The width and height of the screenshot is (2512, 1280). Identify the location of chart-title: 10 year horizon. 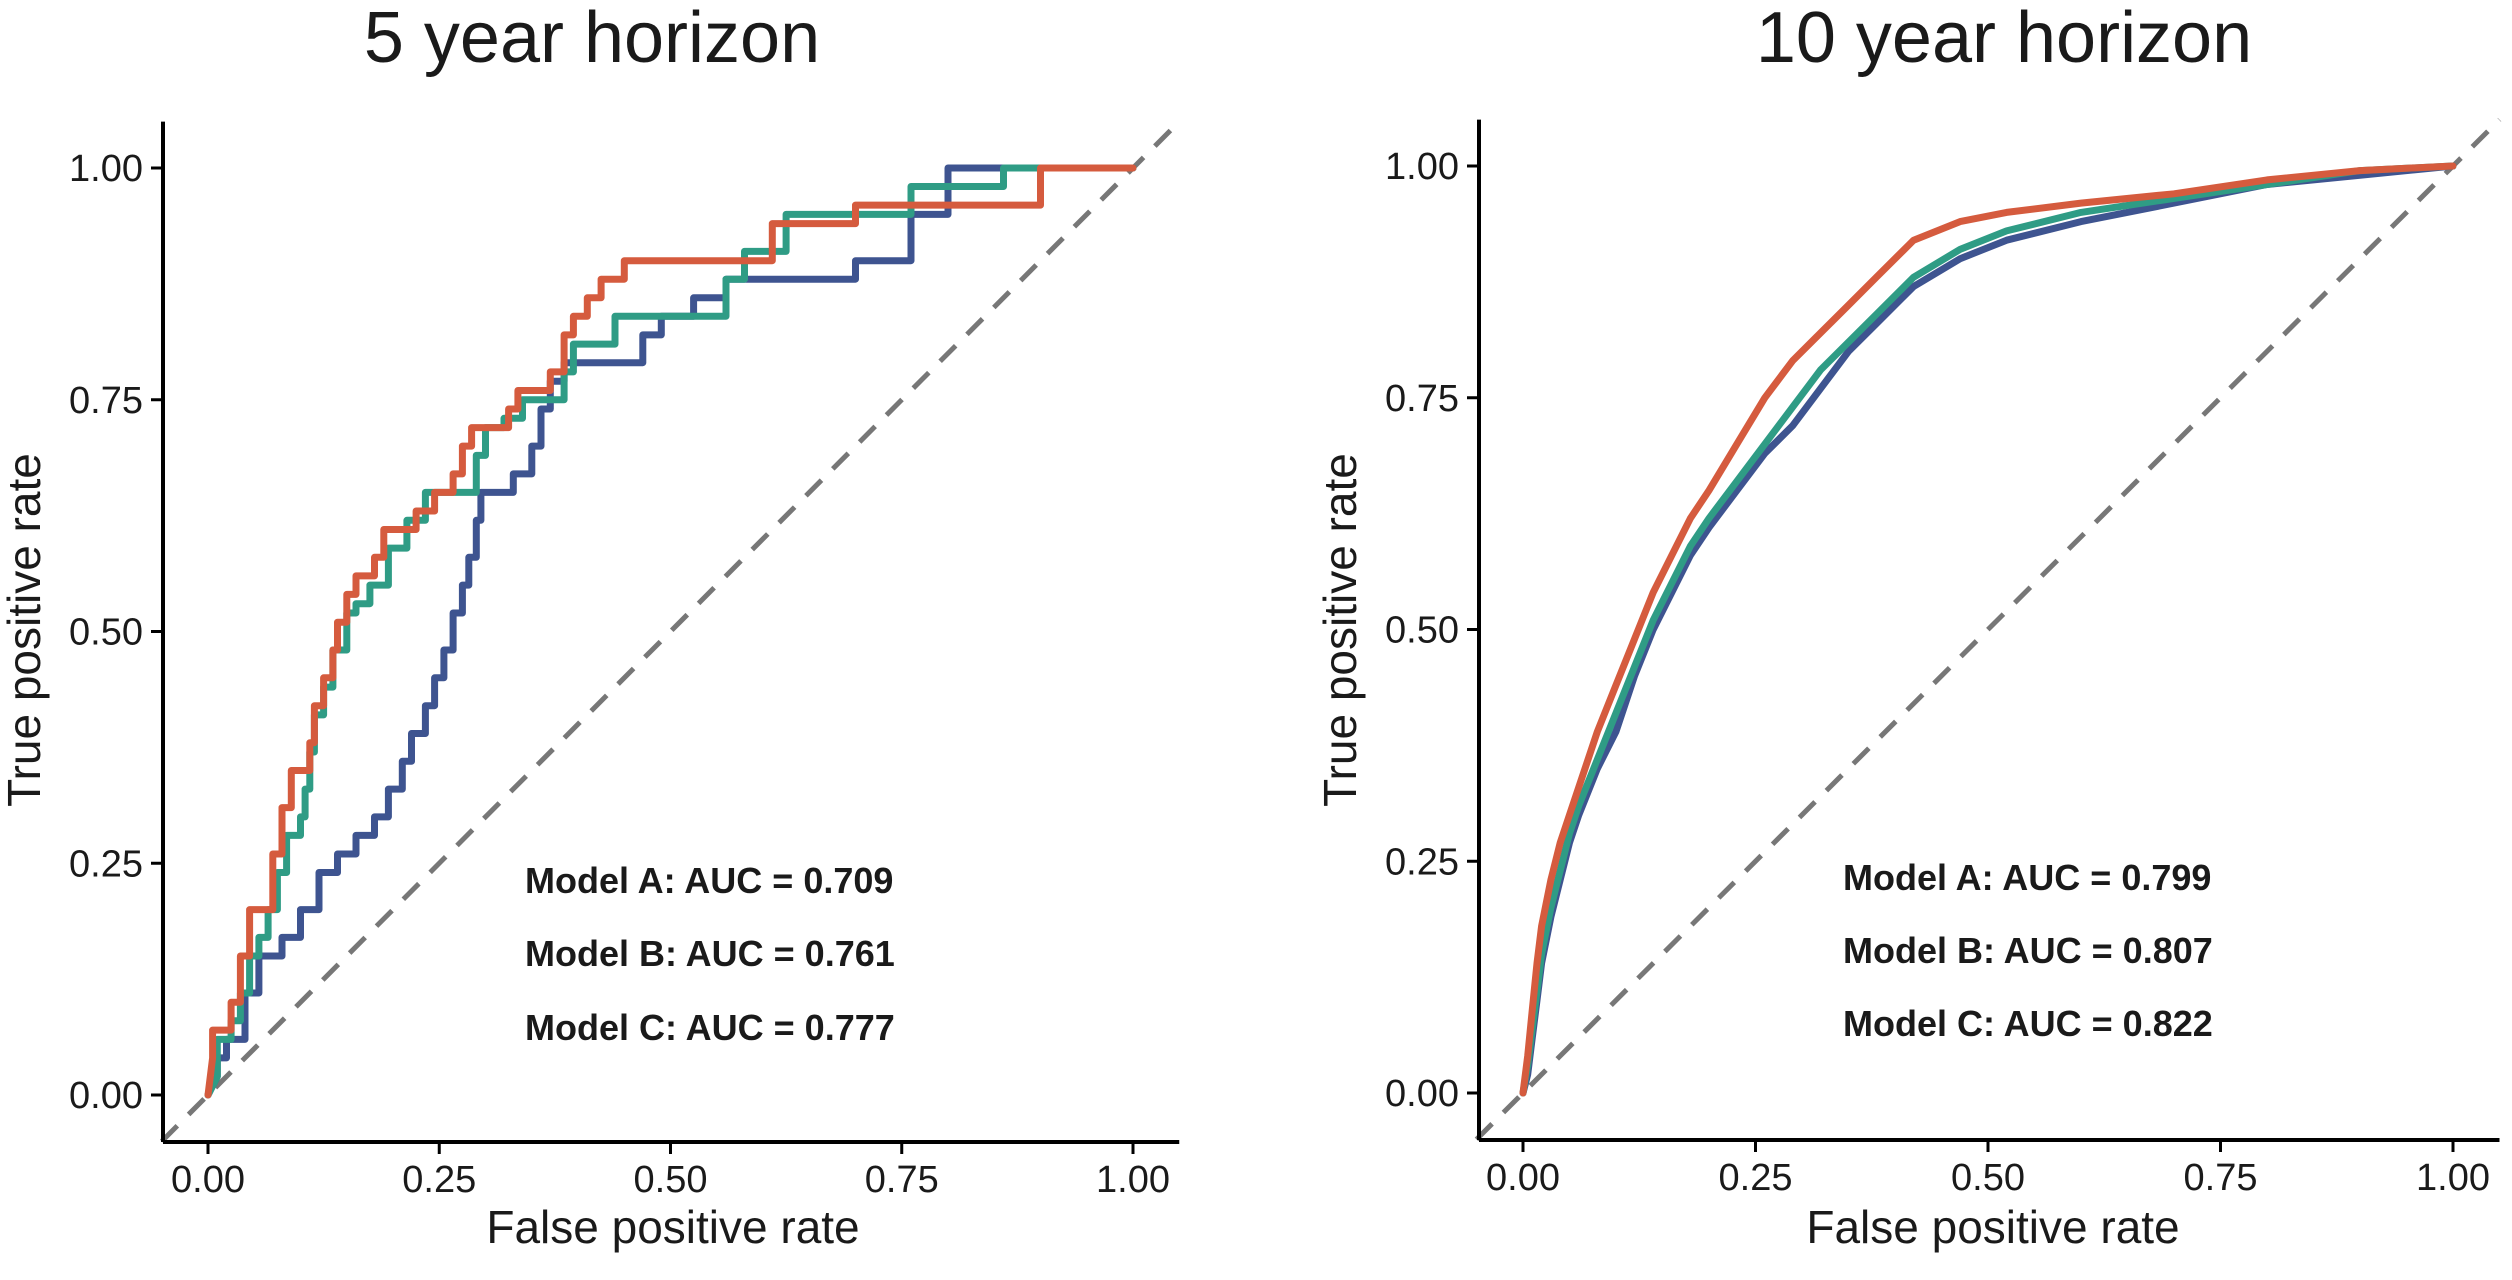
(2004, 39).